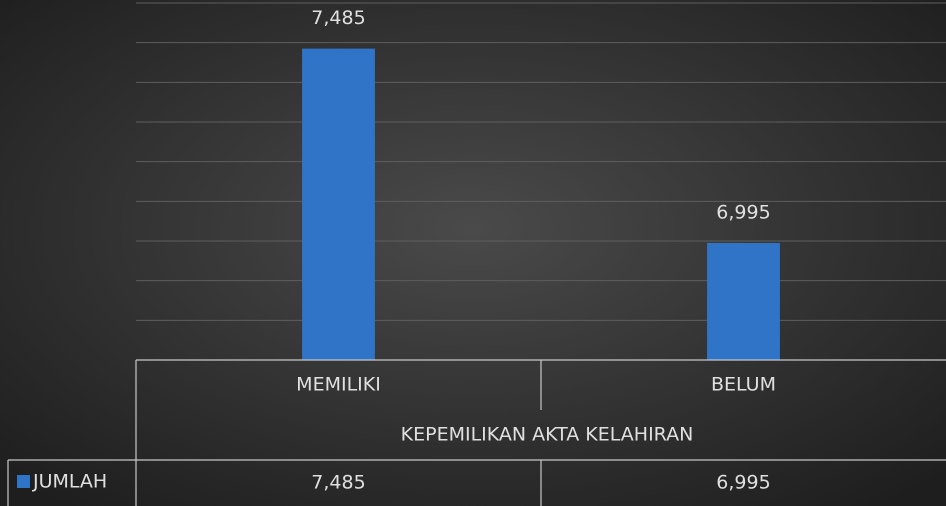 This screenshot has height=506, width=946. I want to click on legend-key, so click(23, 481).